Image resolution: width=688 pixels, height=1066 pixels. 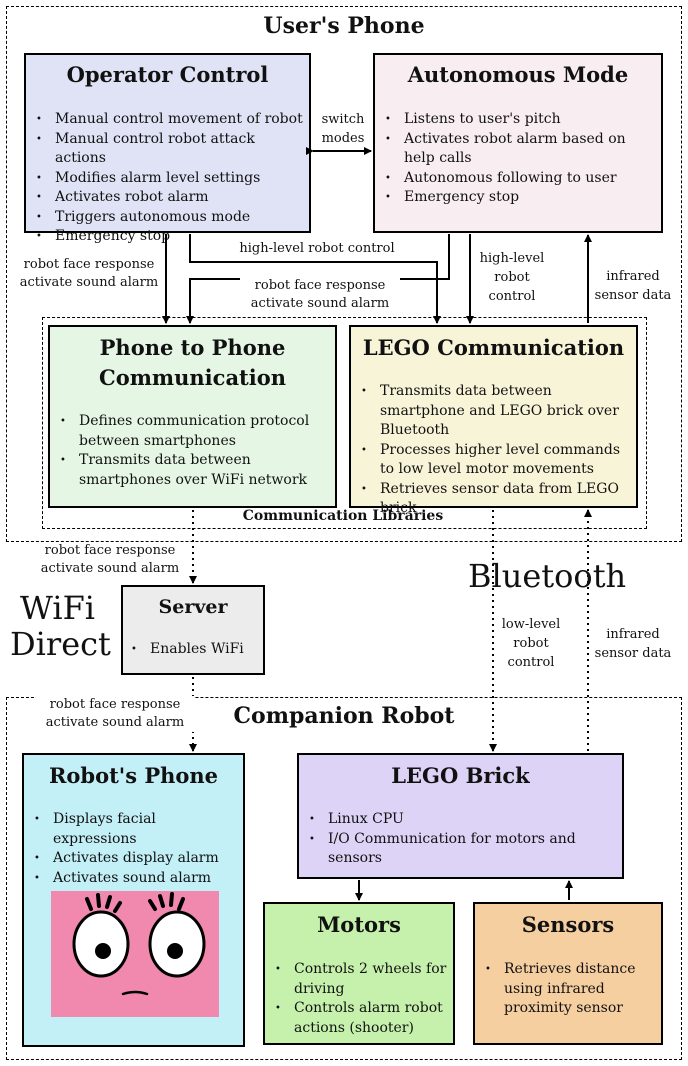 What do you see at coordinates (518, 74) in the screenshot?
I see `autonomous-mode-title: Autonomous Mode` at bounding box center [518, 74].